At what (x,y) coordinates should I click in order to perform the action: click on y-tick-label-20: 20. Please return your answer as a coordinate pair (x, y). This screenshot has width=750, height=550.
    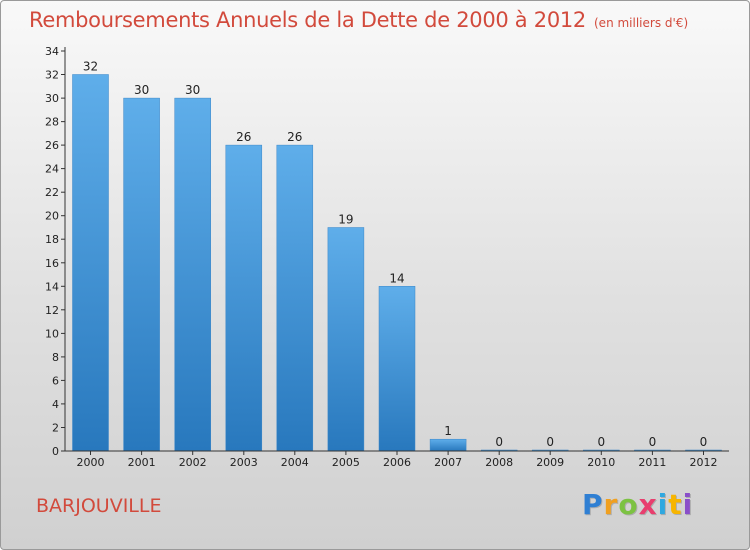
    Looking at the image, I should click on (52, 216).